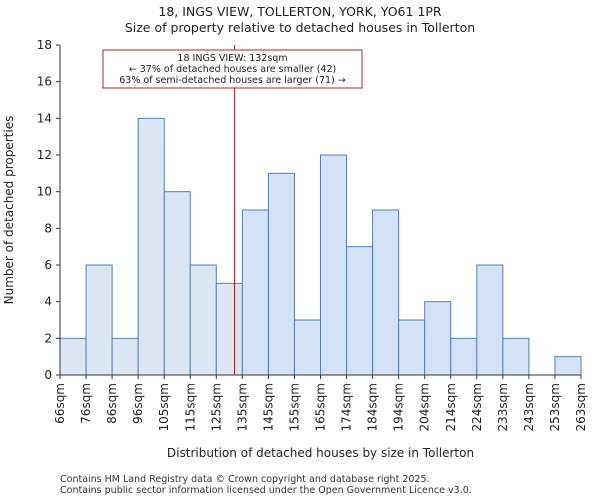 This screenshot has width=600, height=500. I want to click on chart-title-line-1: 18, INGS VIEW, TOLLERTON, YORK, YO61 1PR, so click(300, 11).